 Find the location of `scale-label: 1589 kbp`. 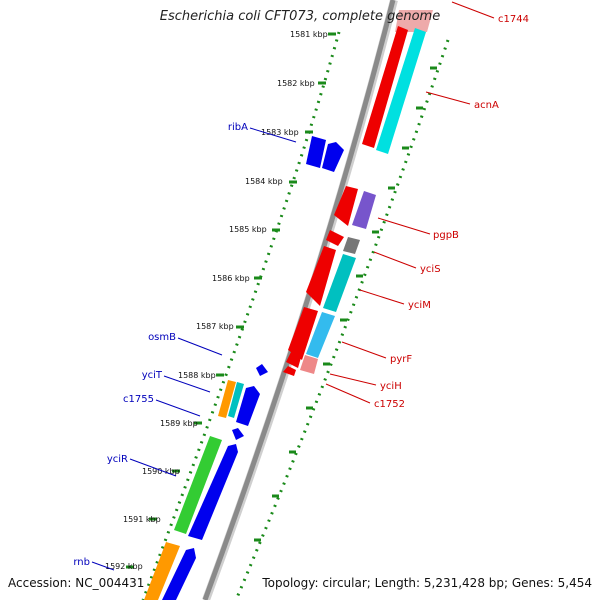

scale-label: 1589 kbp is located at coordinates (179, 423).